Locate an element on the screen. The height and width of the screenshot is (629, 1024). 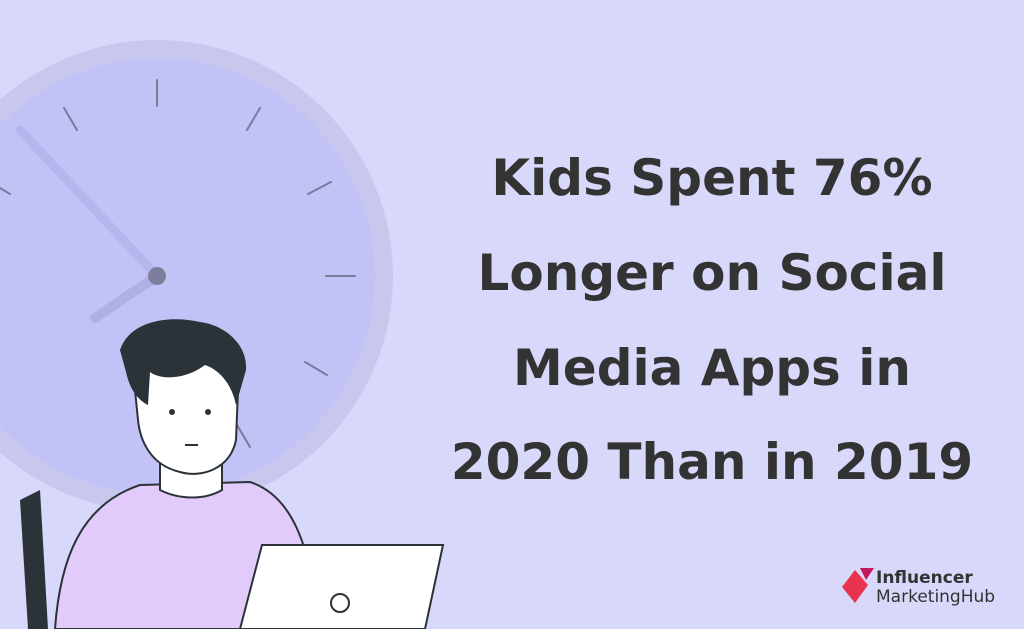
brand-logo: Influencer MarketingHub is located at coordinates (918, 587).